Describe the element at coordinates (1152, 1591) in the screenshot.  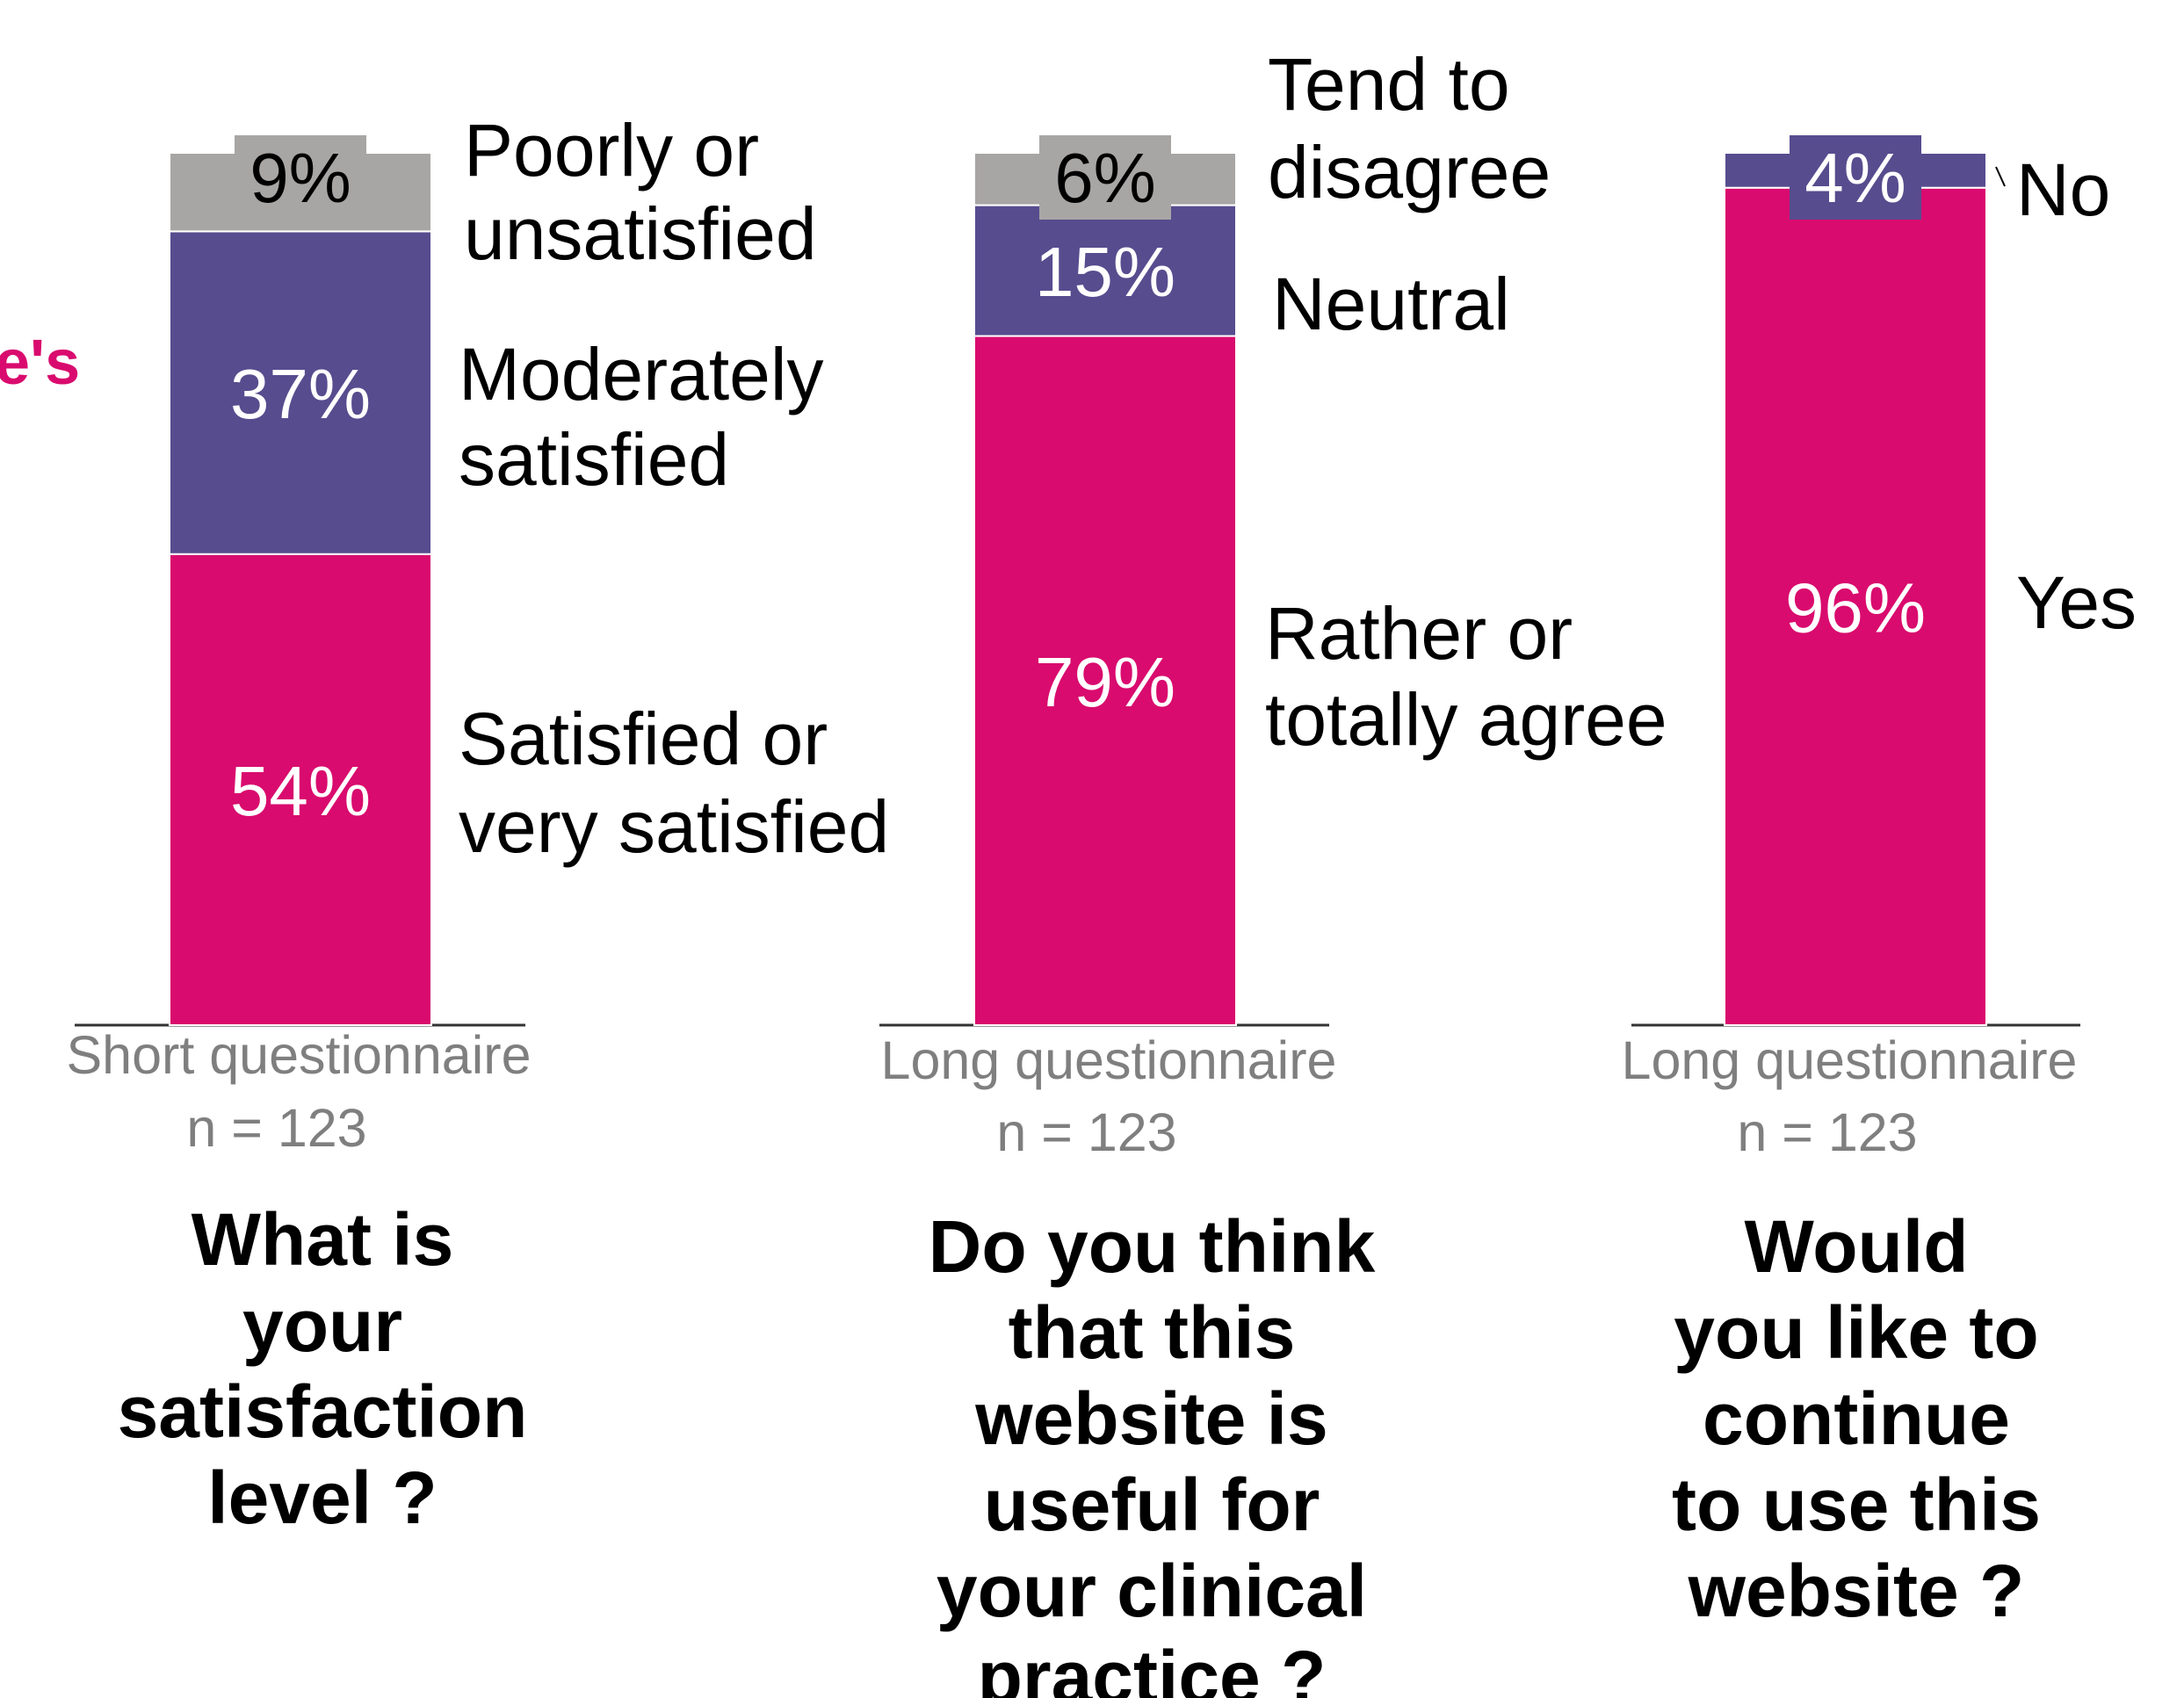
I see `question-text-line: your clinical` at that location.